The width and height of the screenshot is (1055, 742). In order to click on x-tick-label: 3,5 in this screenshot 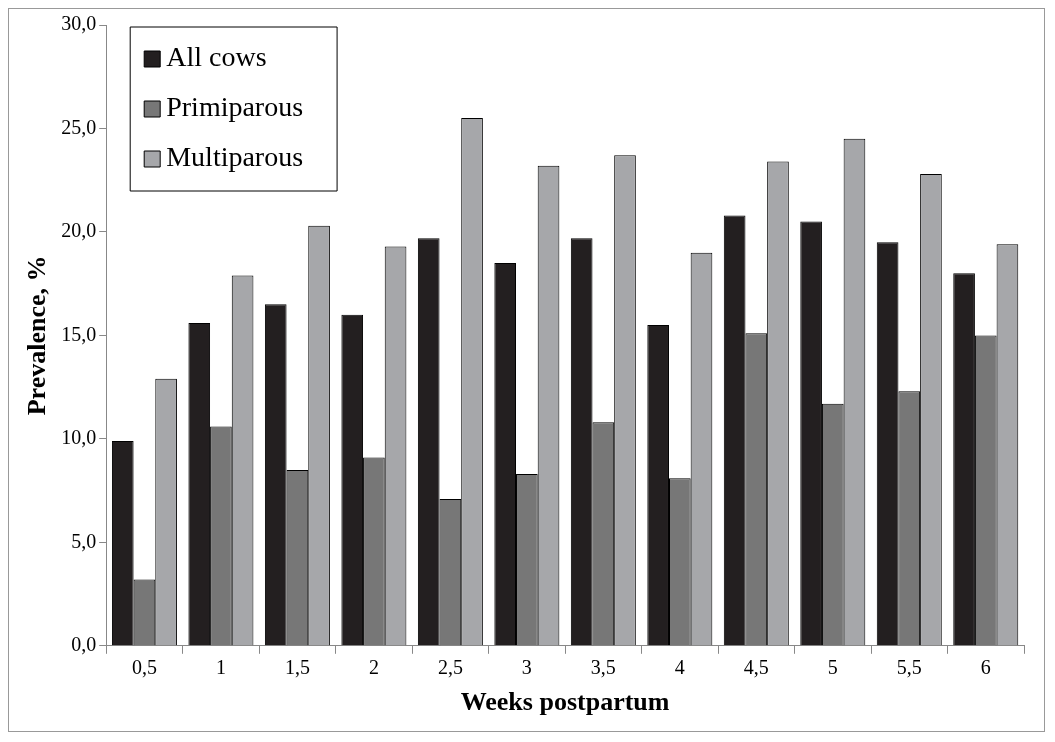, I will do `click(603, 667)`.